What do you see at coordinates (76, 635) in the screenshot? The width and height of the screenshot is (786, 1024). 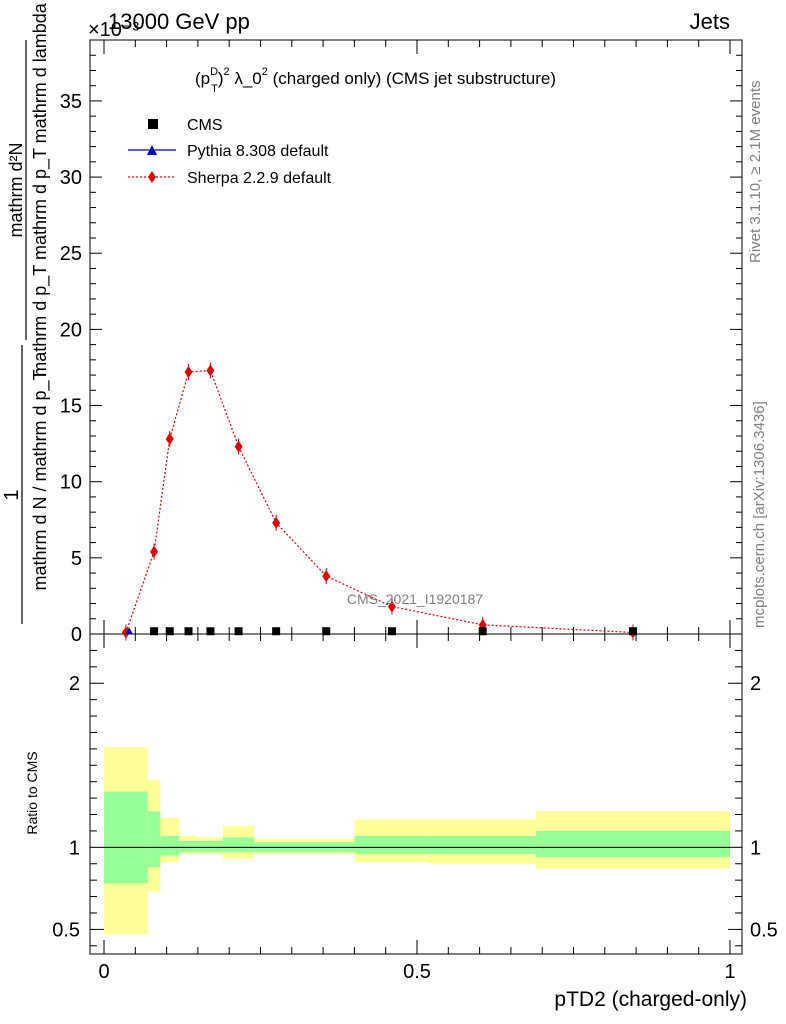 I see `main-yticklabel-0: 0` at bounding box center [76, 635].